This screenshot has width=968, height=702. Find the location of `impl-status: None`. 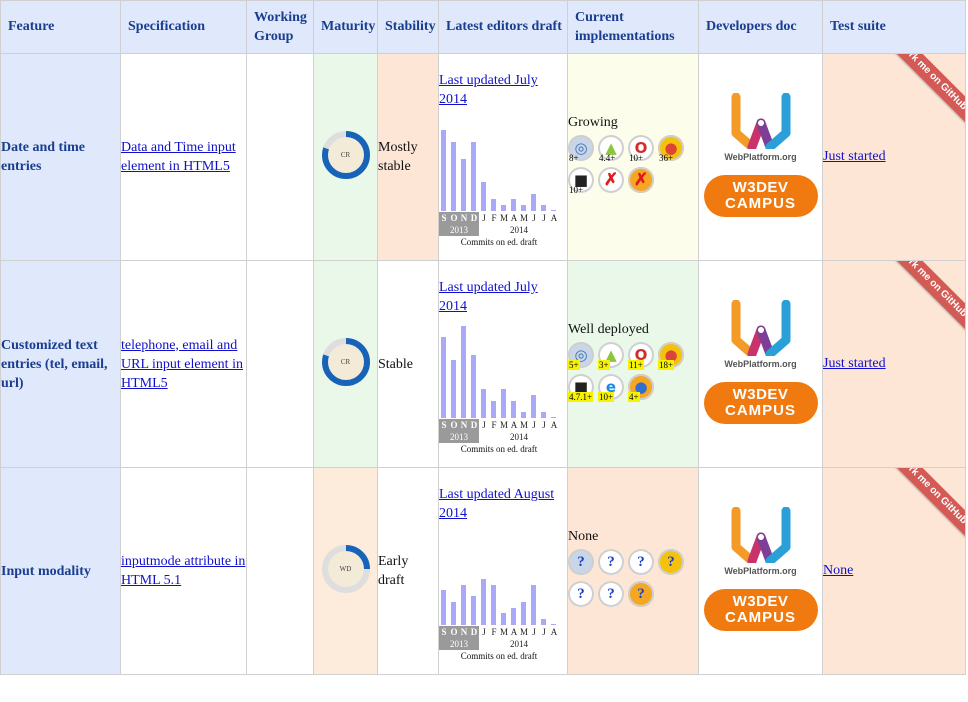

impl-status: None is located at coordinates (583, 536).